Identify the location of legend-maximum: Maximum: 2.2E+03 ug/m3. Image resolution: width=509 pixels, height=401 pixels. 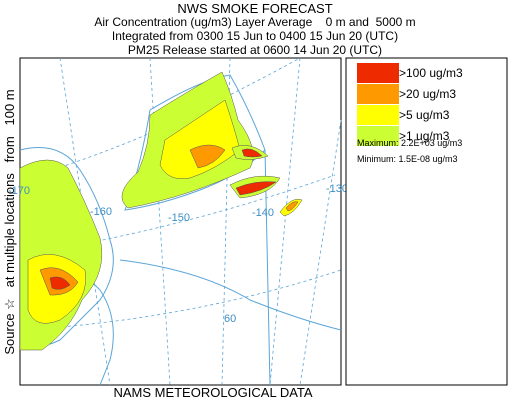
(409, 143).